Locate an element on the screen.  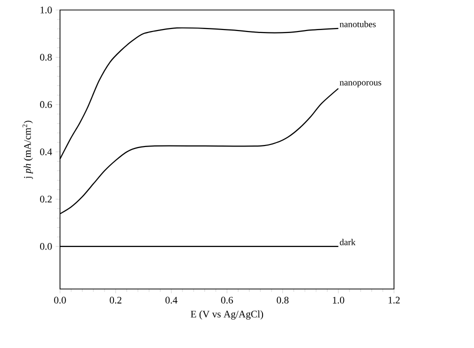
series-label: dark is located at coordinates (348, 242).